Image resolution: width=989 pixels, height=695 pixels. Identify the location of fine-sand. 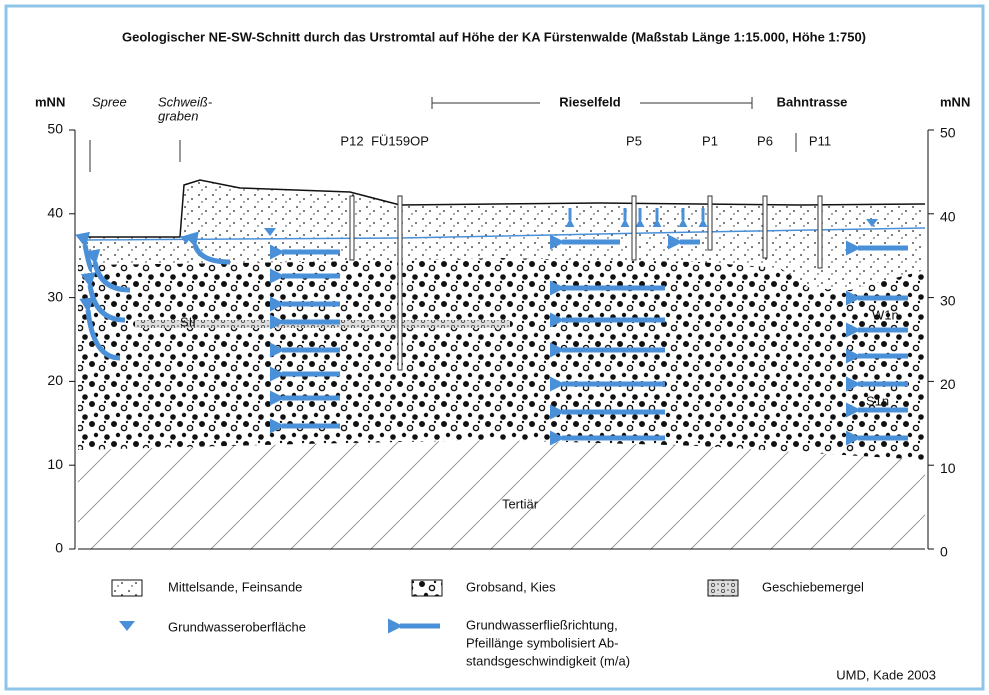
(501, 235).